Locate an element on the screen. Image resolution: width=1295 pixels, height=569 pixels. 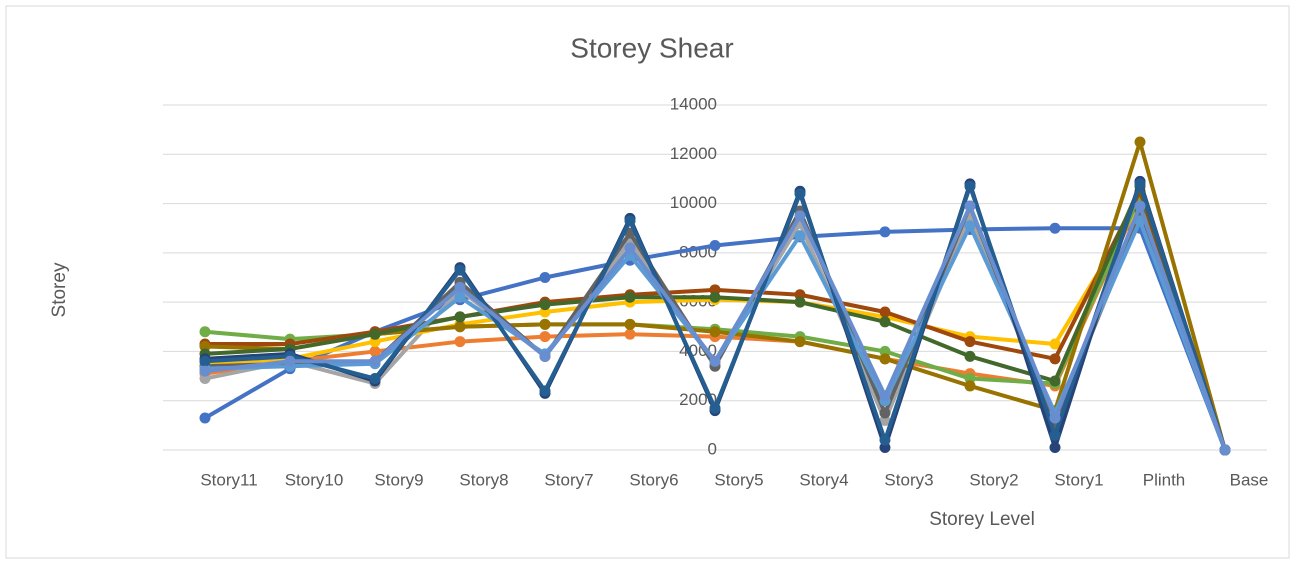
x-tick-label: Story4 is located at coordinates (823, 479).